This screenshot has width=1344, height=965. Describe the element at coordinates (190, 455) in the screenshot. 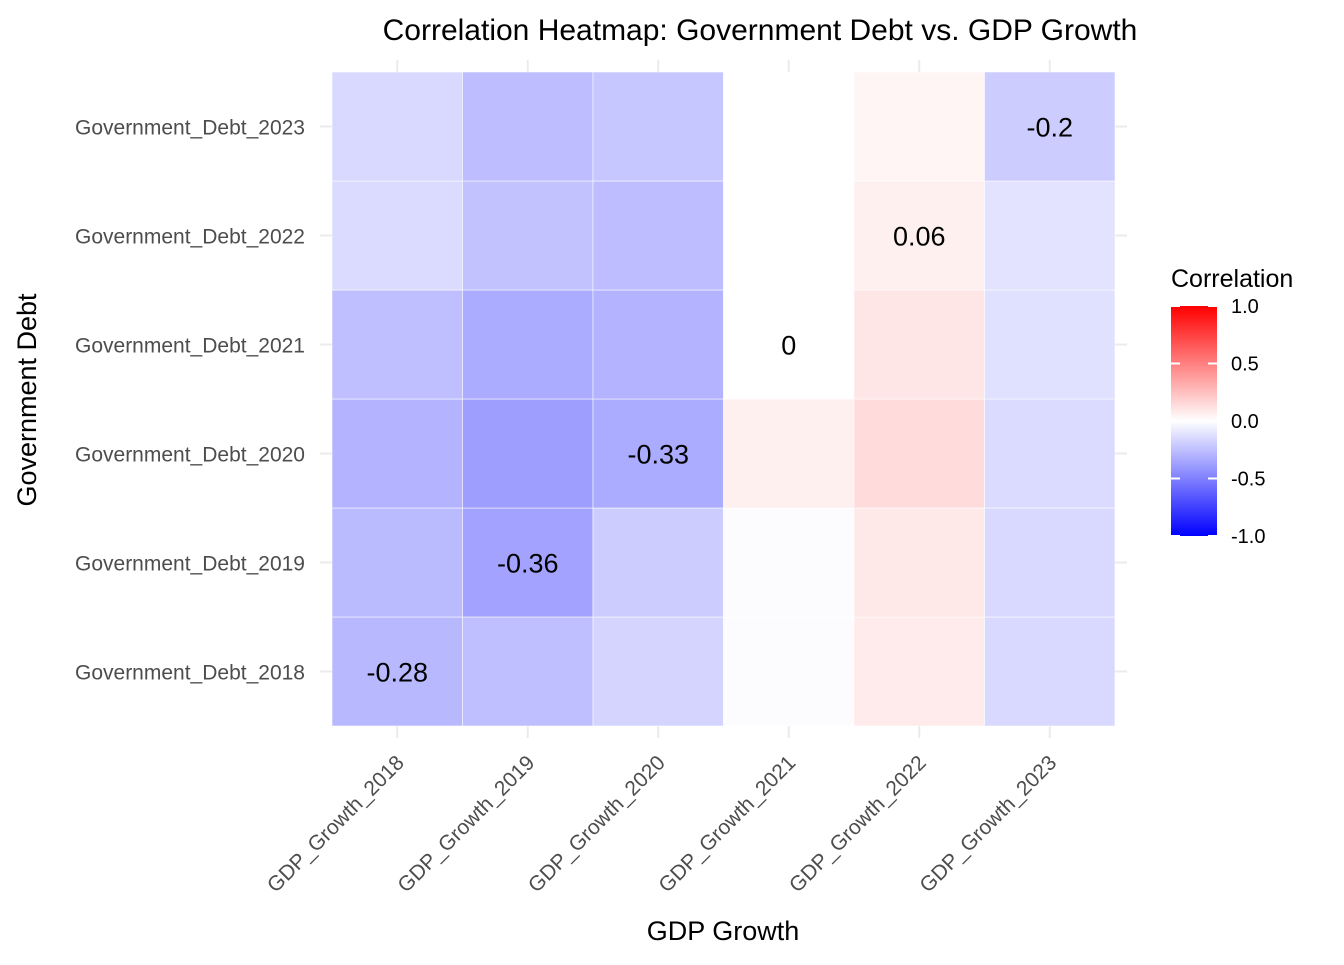

I see `y-tick-label: Government_Debt_2020` at that location.